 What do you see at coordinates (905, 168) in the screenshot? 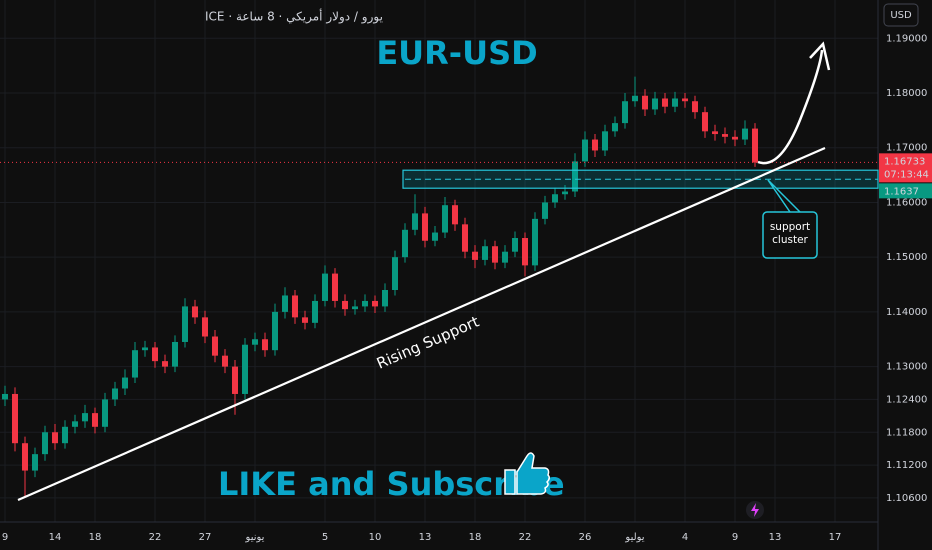
I see `current-price-tag` at bounding box center [905, 168].